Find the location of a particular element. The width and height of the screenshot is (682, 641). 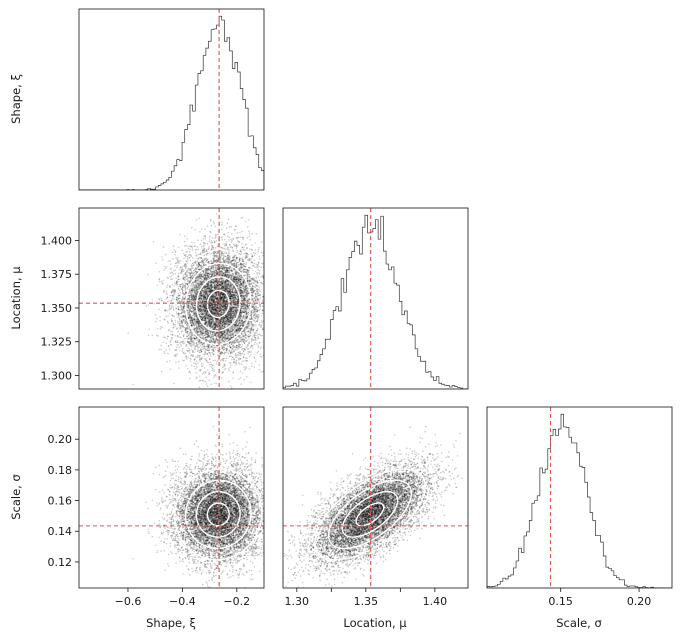

y-axis-label-shape: Shape, ξ is located at coordinates (16, 99).